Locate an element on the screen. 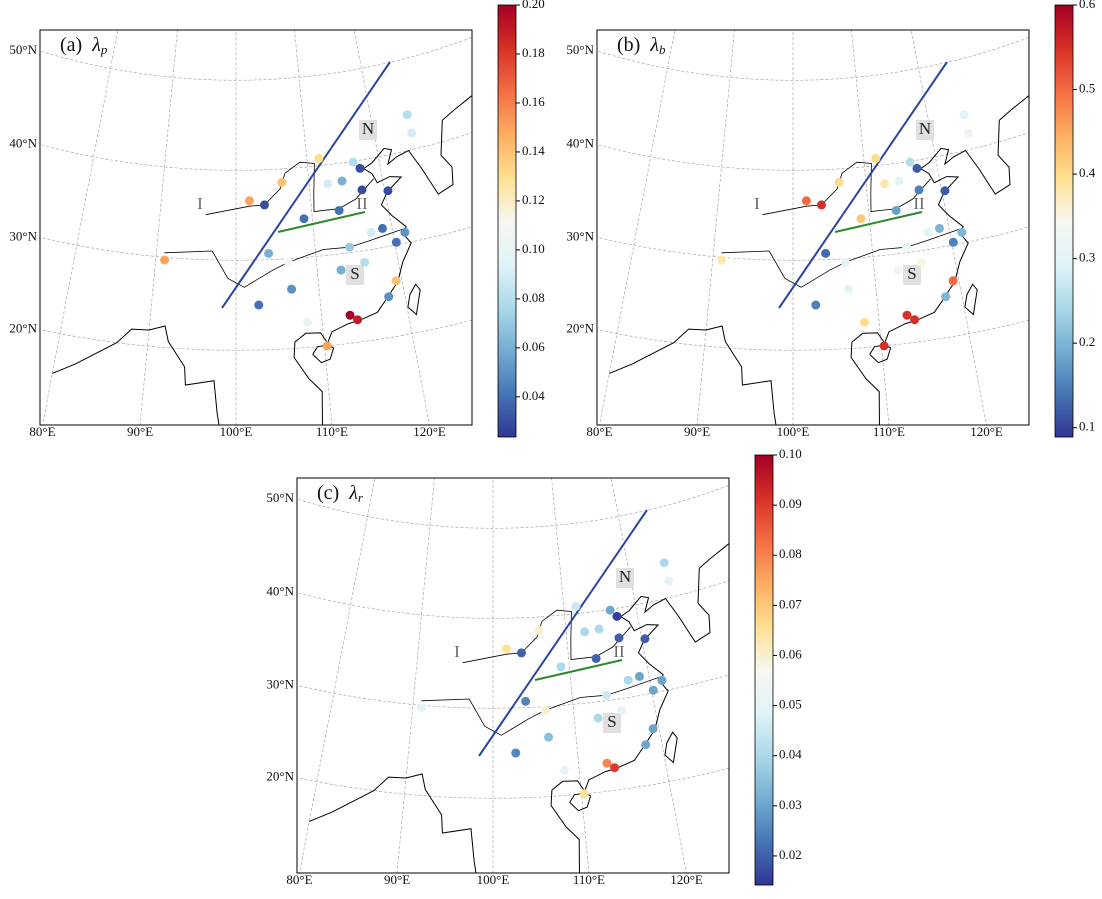  colorbar is located at coordinates (1064, 221).